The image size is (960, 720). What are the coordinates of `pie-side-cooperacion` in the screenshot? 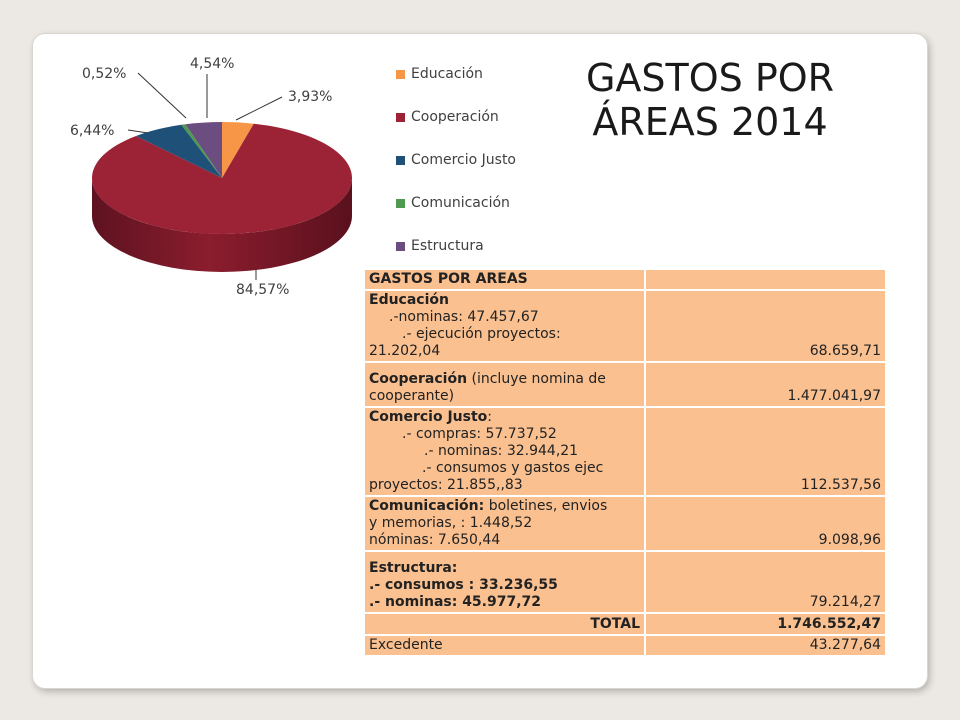 It's located at (222, 225).